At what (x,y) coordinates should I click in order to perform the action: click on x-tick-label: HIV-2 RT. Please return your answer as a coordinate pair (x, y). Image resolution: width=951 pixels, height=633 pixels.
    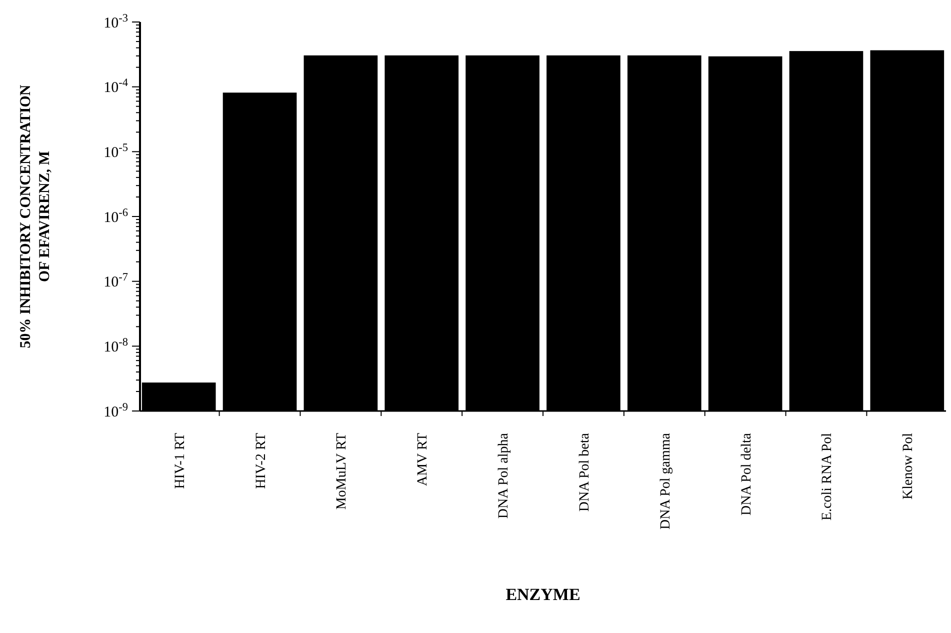
    Looking at the image, I should click on (261, 460).